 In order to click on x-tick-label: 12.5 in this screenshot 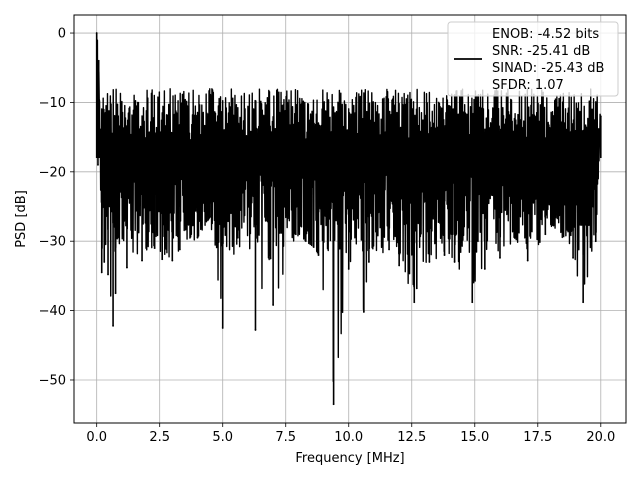, I will do `click(411, 437)`.